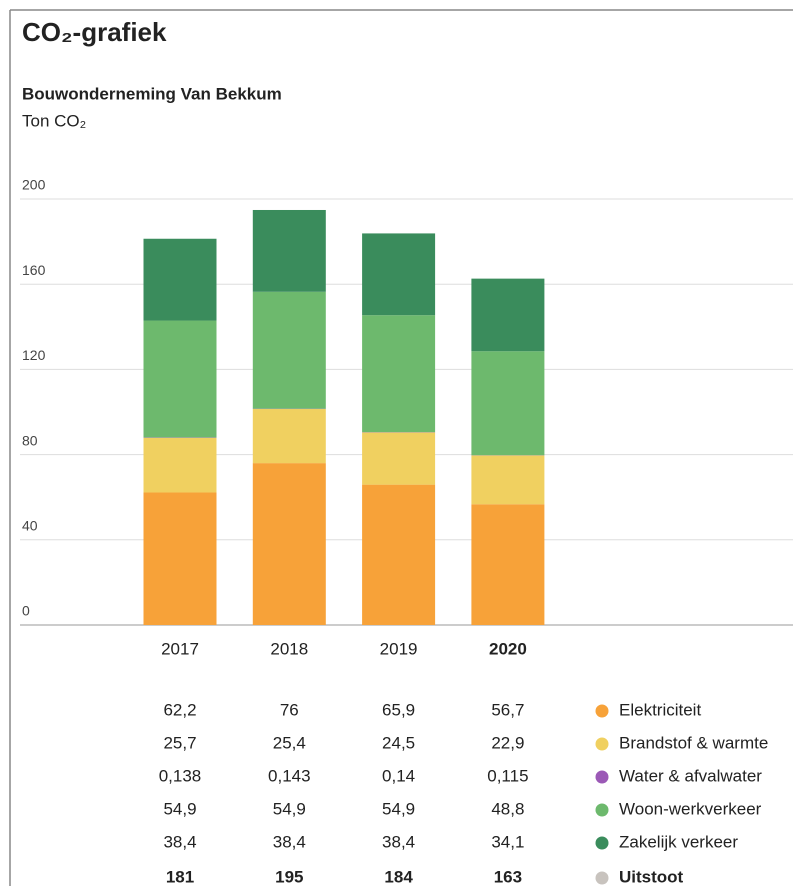  Describe the element at coordinates (34, 270) in the screenshot. I see `y-tick-label: 160` at that location.